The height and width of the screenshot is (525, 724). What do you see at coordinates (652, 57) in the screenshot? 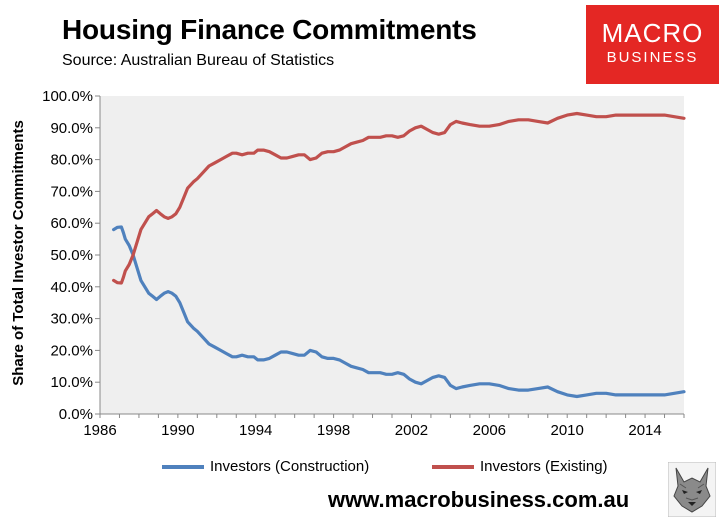
I see `logo-line-2: BUSINESS` at bounding box center [652, 57].